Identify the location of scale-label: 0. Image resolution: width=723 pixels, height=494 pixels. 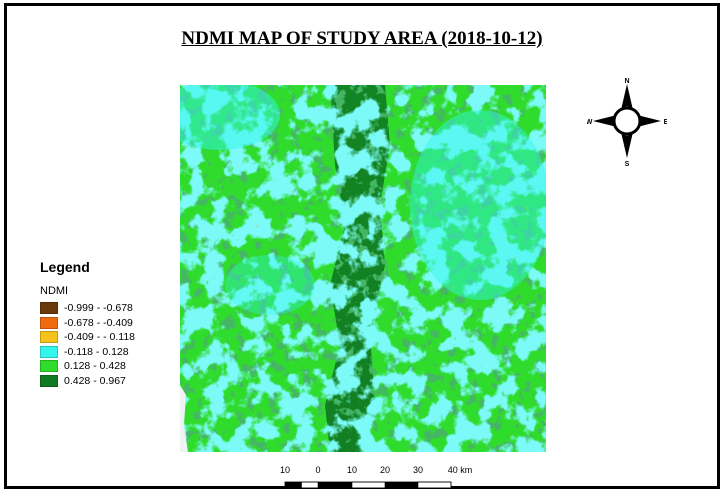
(317, 470).